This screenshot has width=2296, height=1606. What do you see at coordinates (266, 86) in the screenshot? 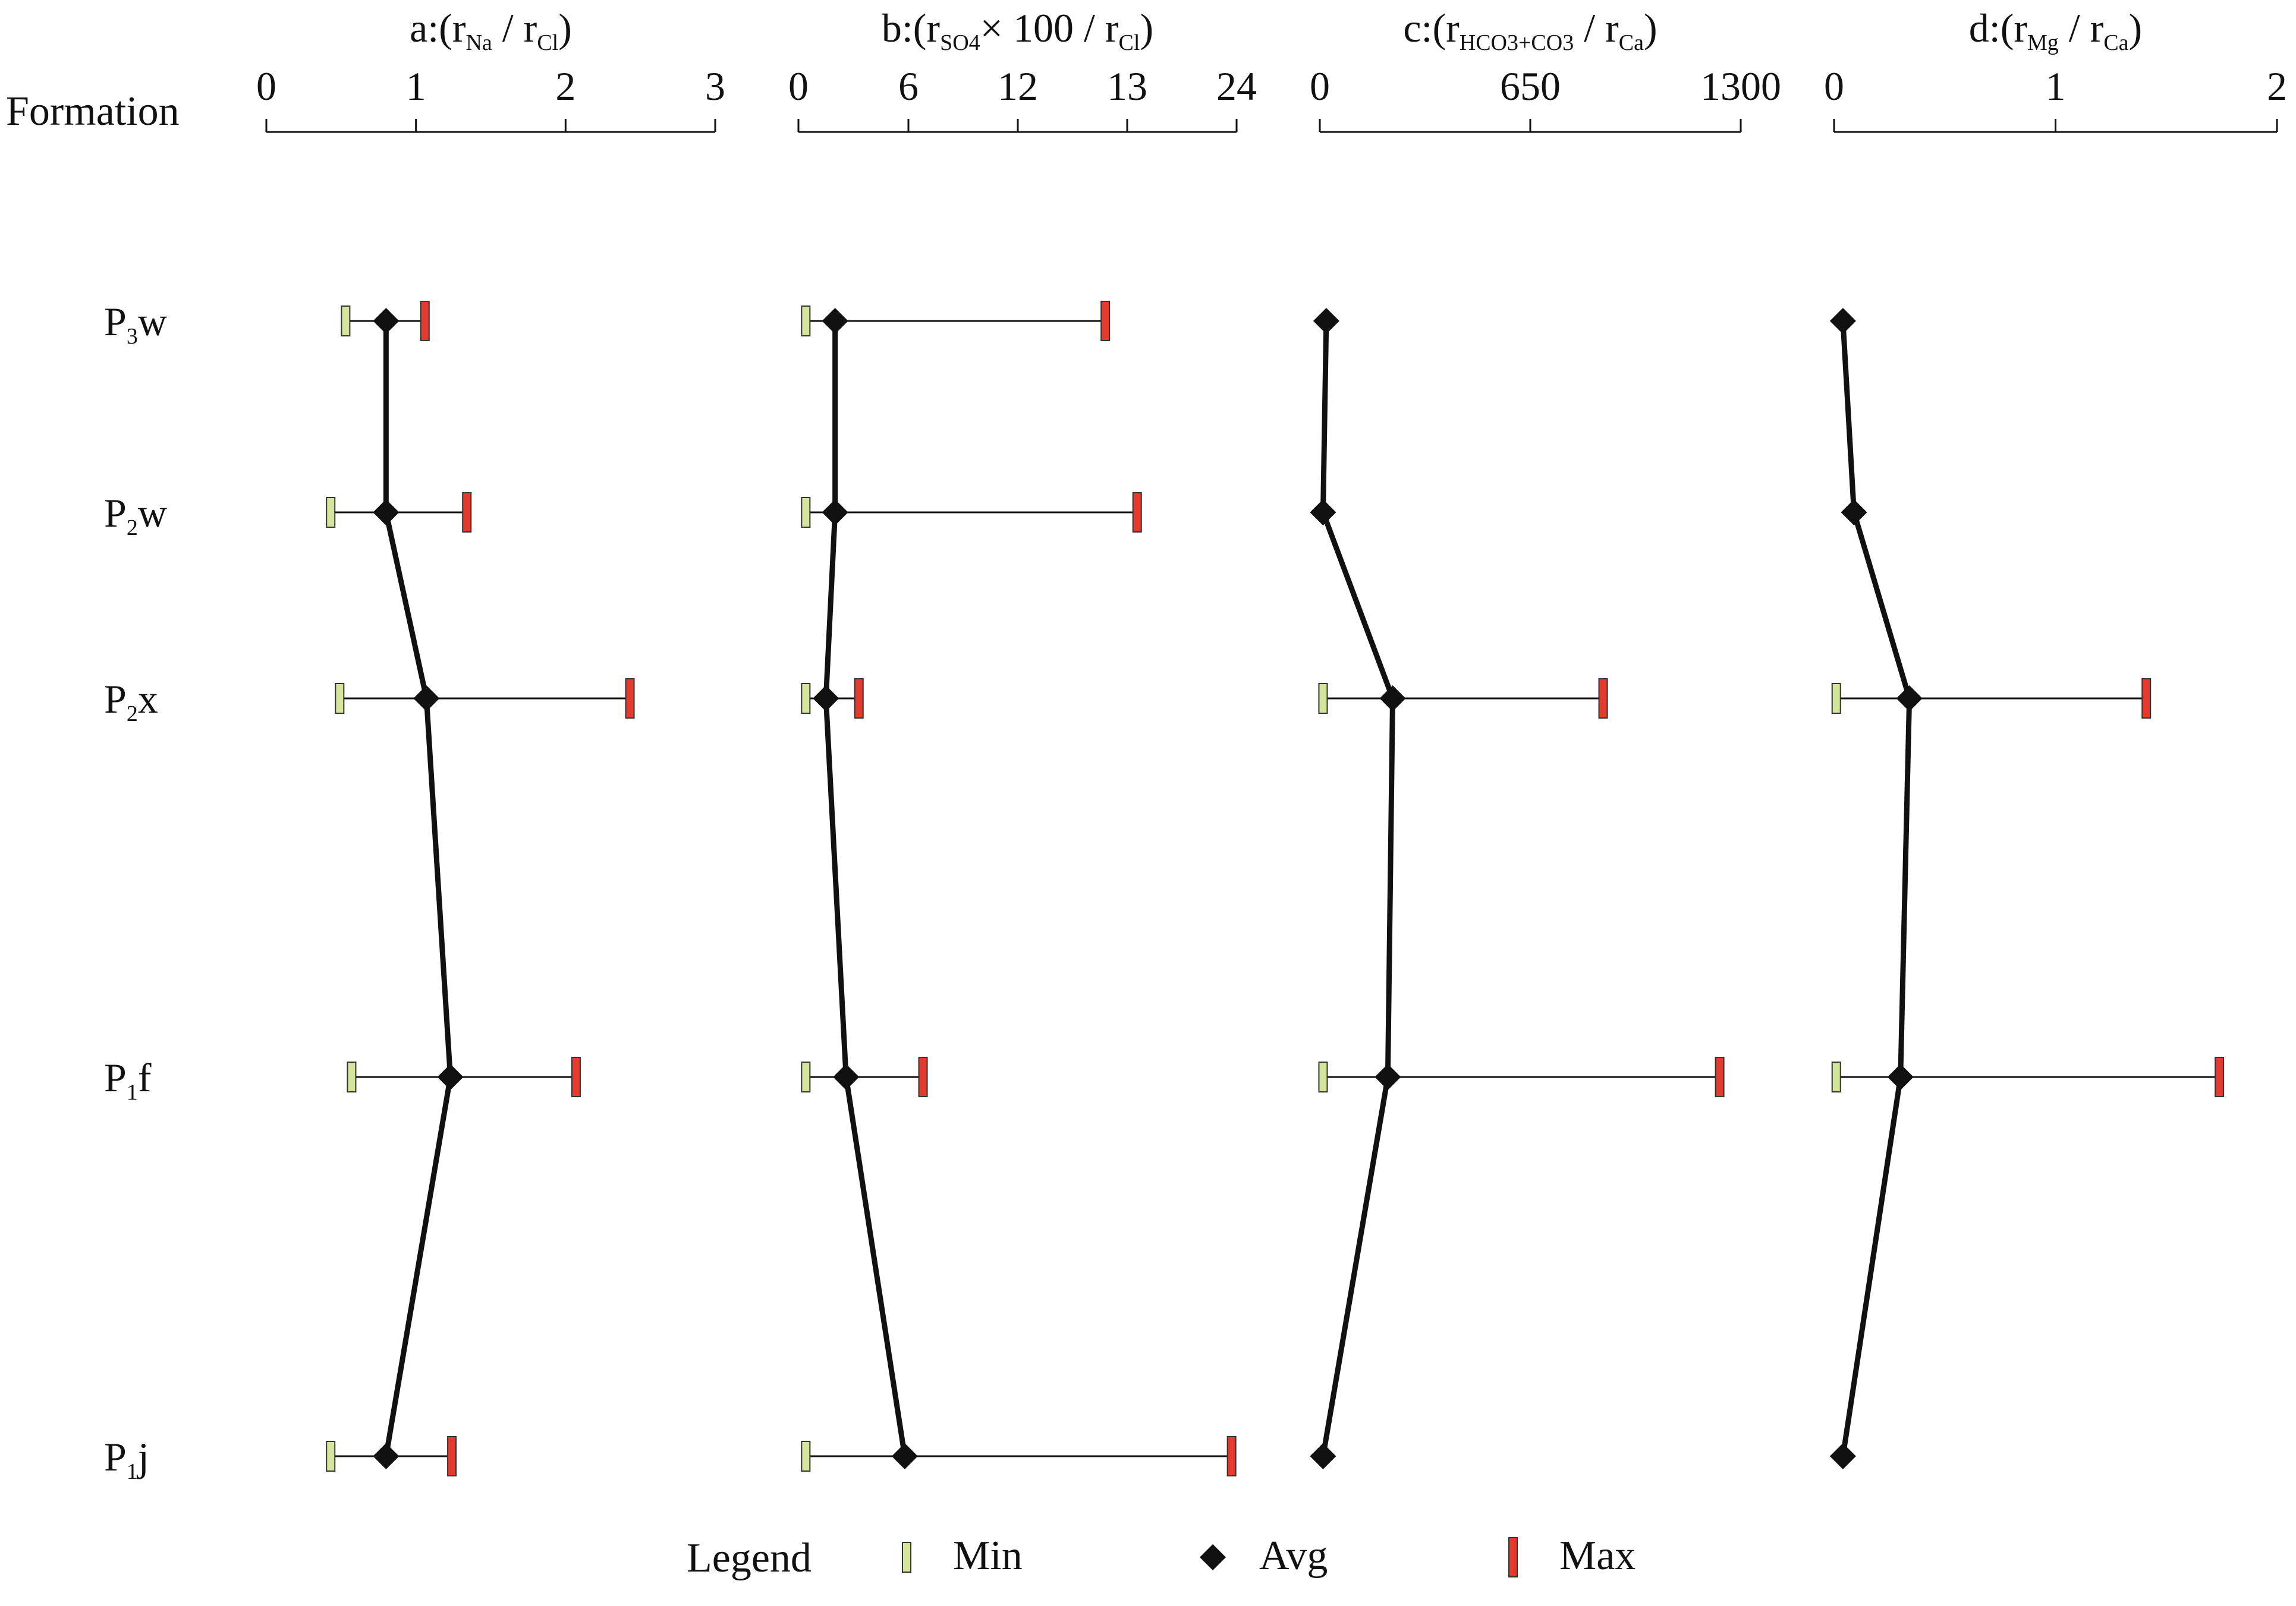
I see `panel-a-tick-label-0: 0` at bounding box center [266, 86].